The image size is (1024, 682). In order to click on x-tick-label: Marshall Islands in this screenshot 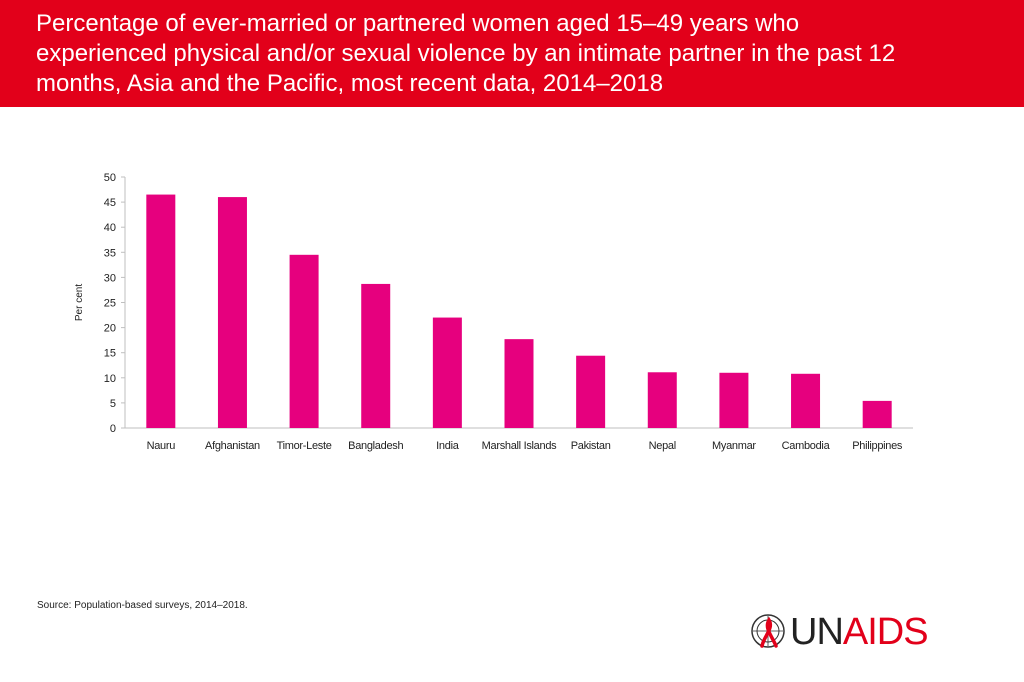, I will do `click(519, 446)`.